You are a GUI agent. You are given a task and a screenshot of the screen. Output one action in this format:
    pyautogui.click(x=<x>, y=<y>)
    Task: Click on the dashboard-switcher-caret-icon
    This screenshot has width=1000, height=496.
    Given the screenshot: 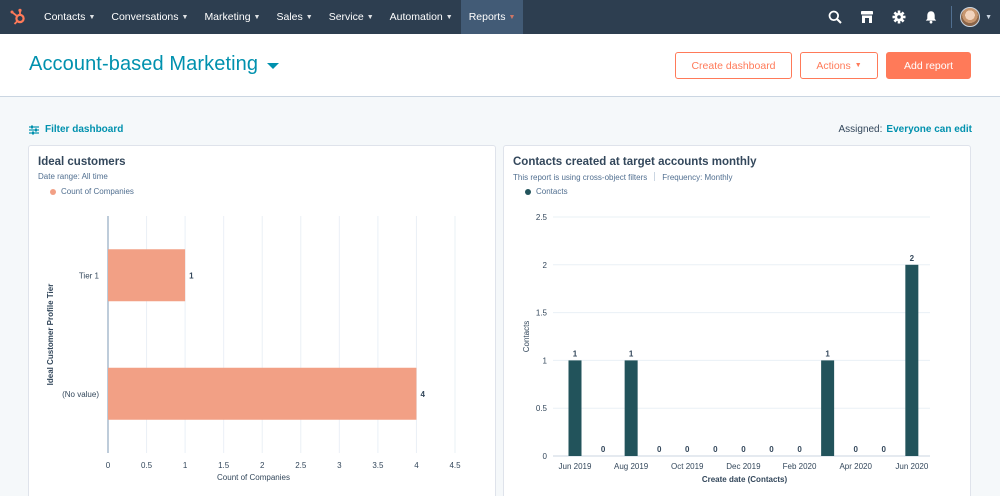 What is the action you would take?
    pyautogui.click(x=273, y=66)
    